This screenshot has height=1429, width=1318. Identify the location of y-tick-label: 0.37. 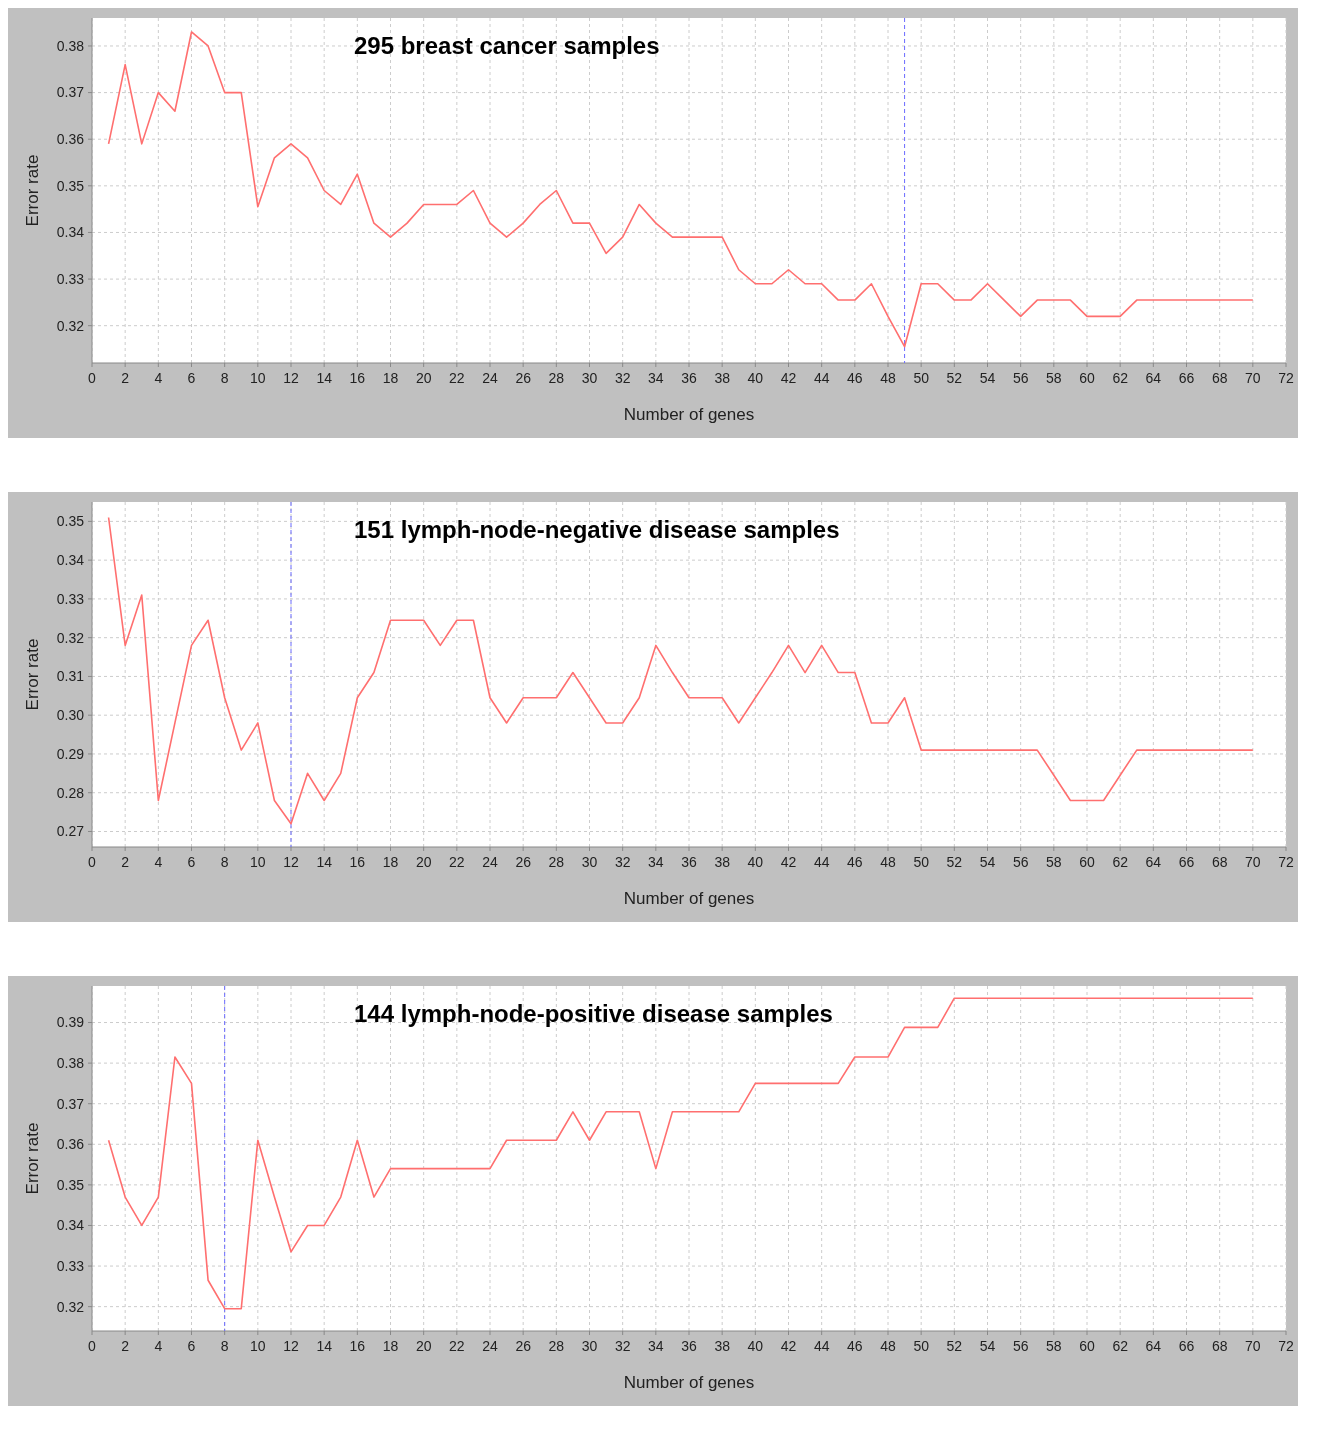
(70, 1103).